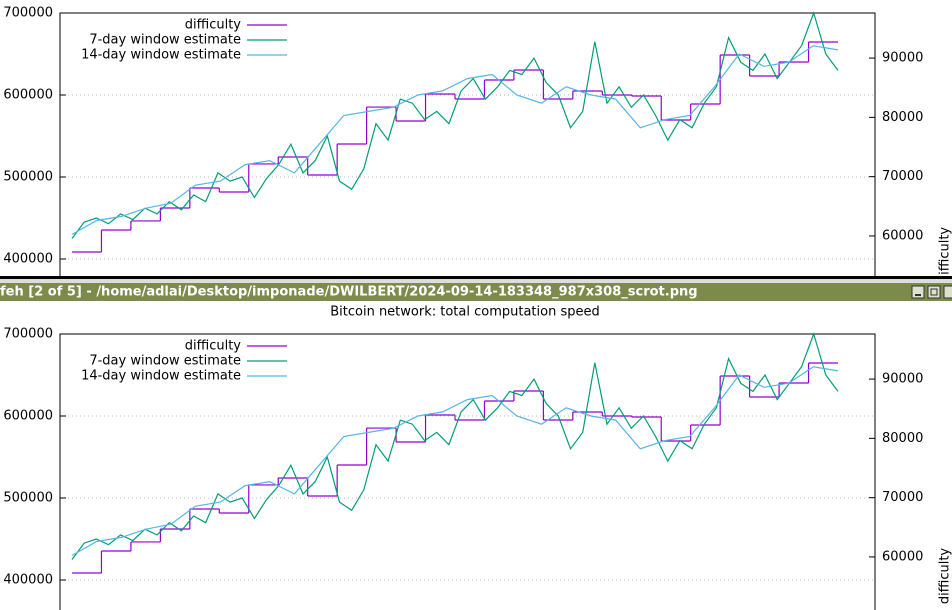 The width and height of the screenshot is (952, 610). Describe the element at coordinates (918, 292) in the screenshot. I see `minimize-button` at that location.